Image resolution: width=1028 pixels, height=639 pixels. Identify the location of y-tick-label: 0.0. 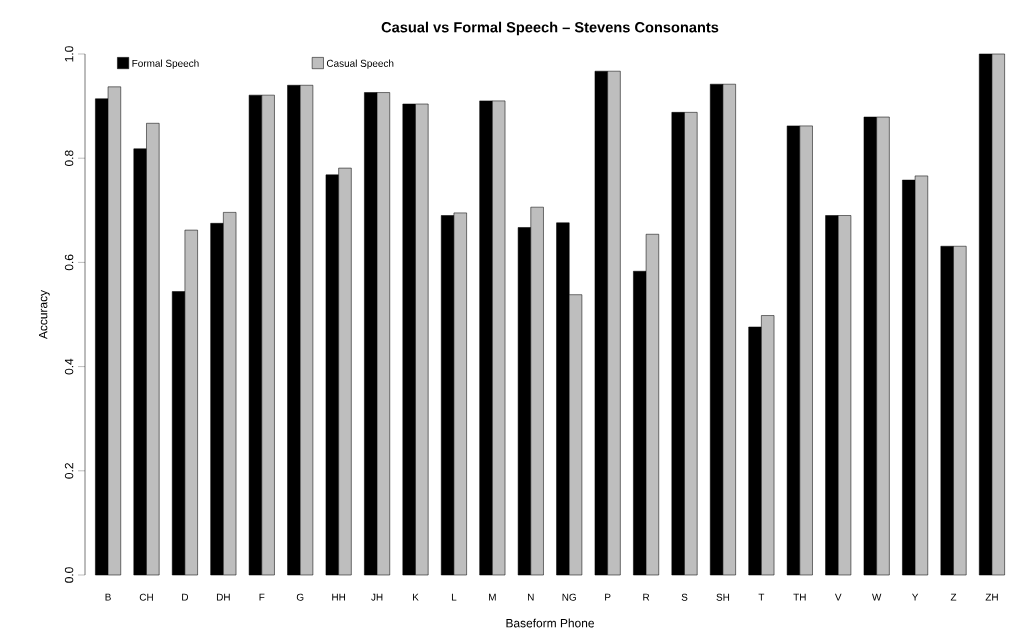
(69, 575).